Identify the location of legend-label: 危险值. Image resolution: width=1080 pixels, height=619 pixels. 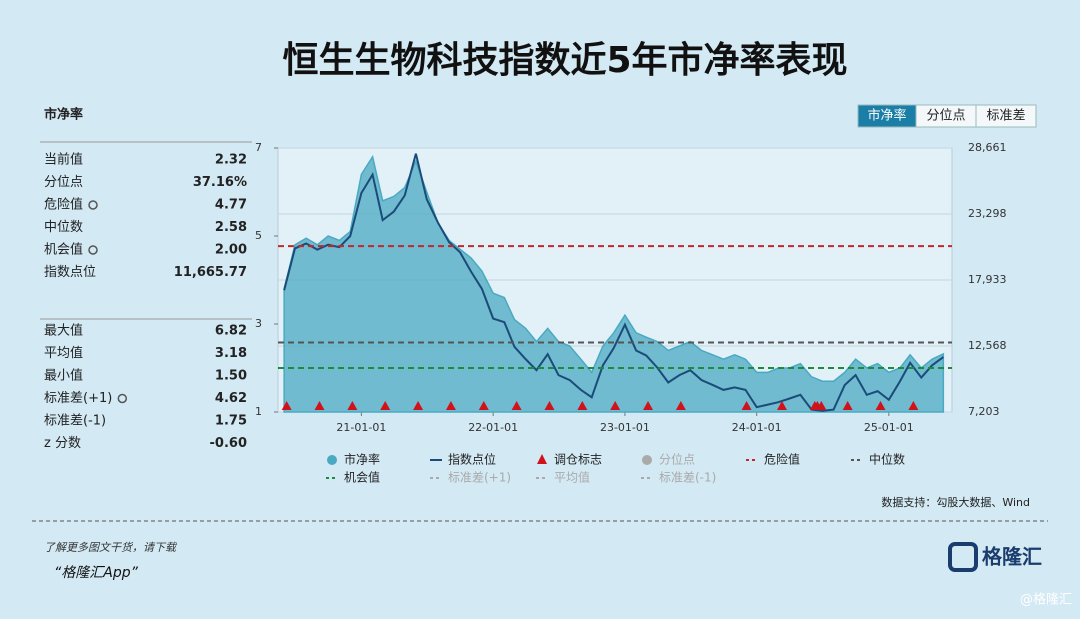
(782, 459).